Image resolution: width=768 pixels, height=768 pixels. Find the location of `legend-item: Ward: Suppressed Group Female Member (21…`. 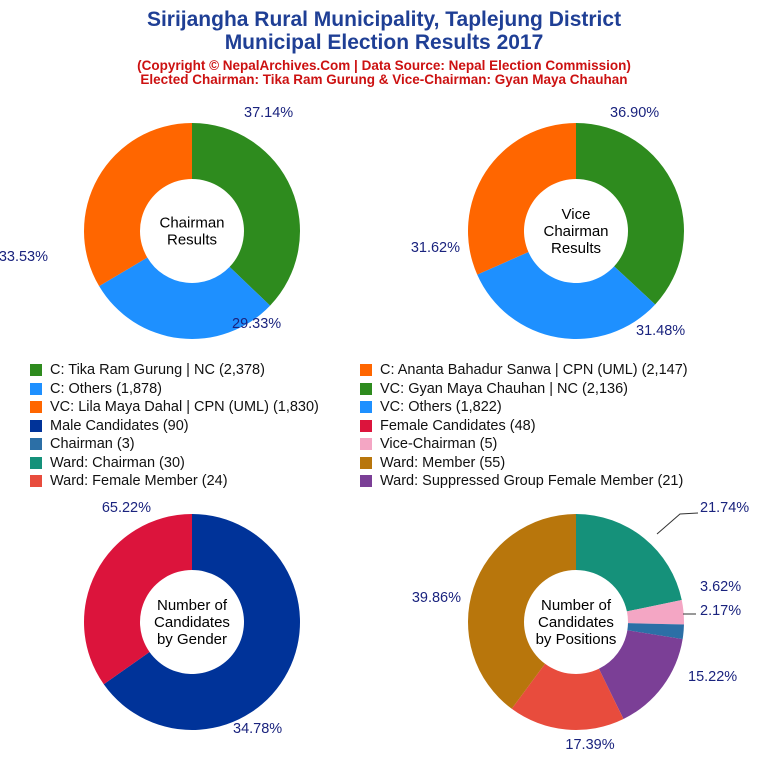

legend-item: Ward: Suppressed Group Female Member (21… is located at coordinates (521, 481).